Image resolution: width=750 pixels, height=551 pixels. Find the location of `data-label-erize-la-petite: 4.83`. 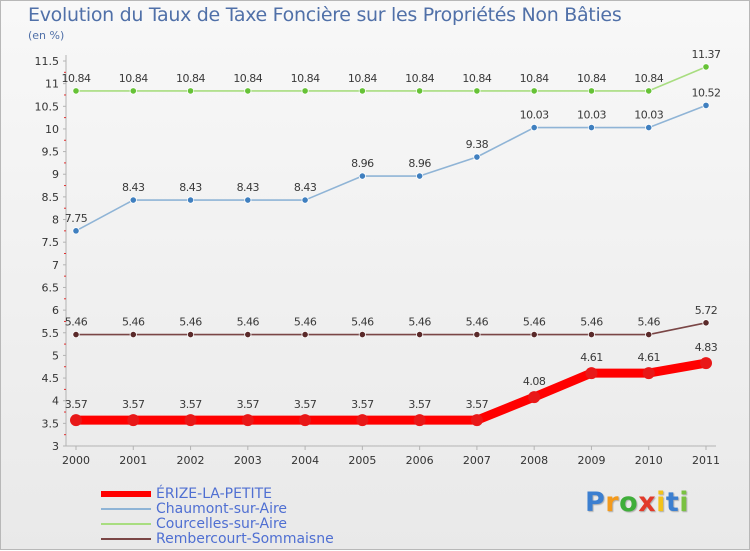

data-label-erize-la-petite: 4.83 is located at coordinates (706, 347).